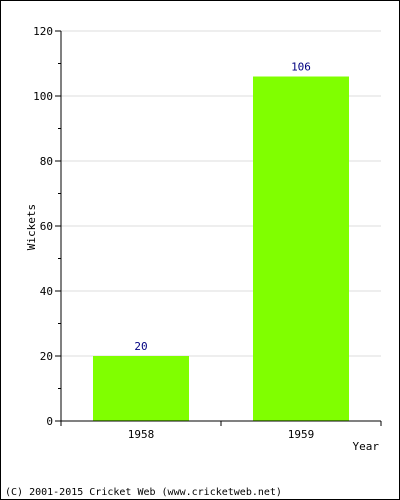 This screenshot has height=500, width=400. Describe the element at coordinates (301, 67) in the screenshot. I see `data-label-1959: 106` at that location.